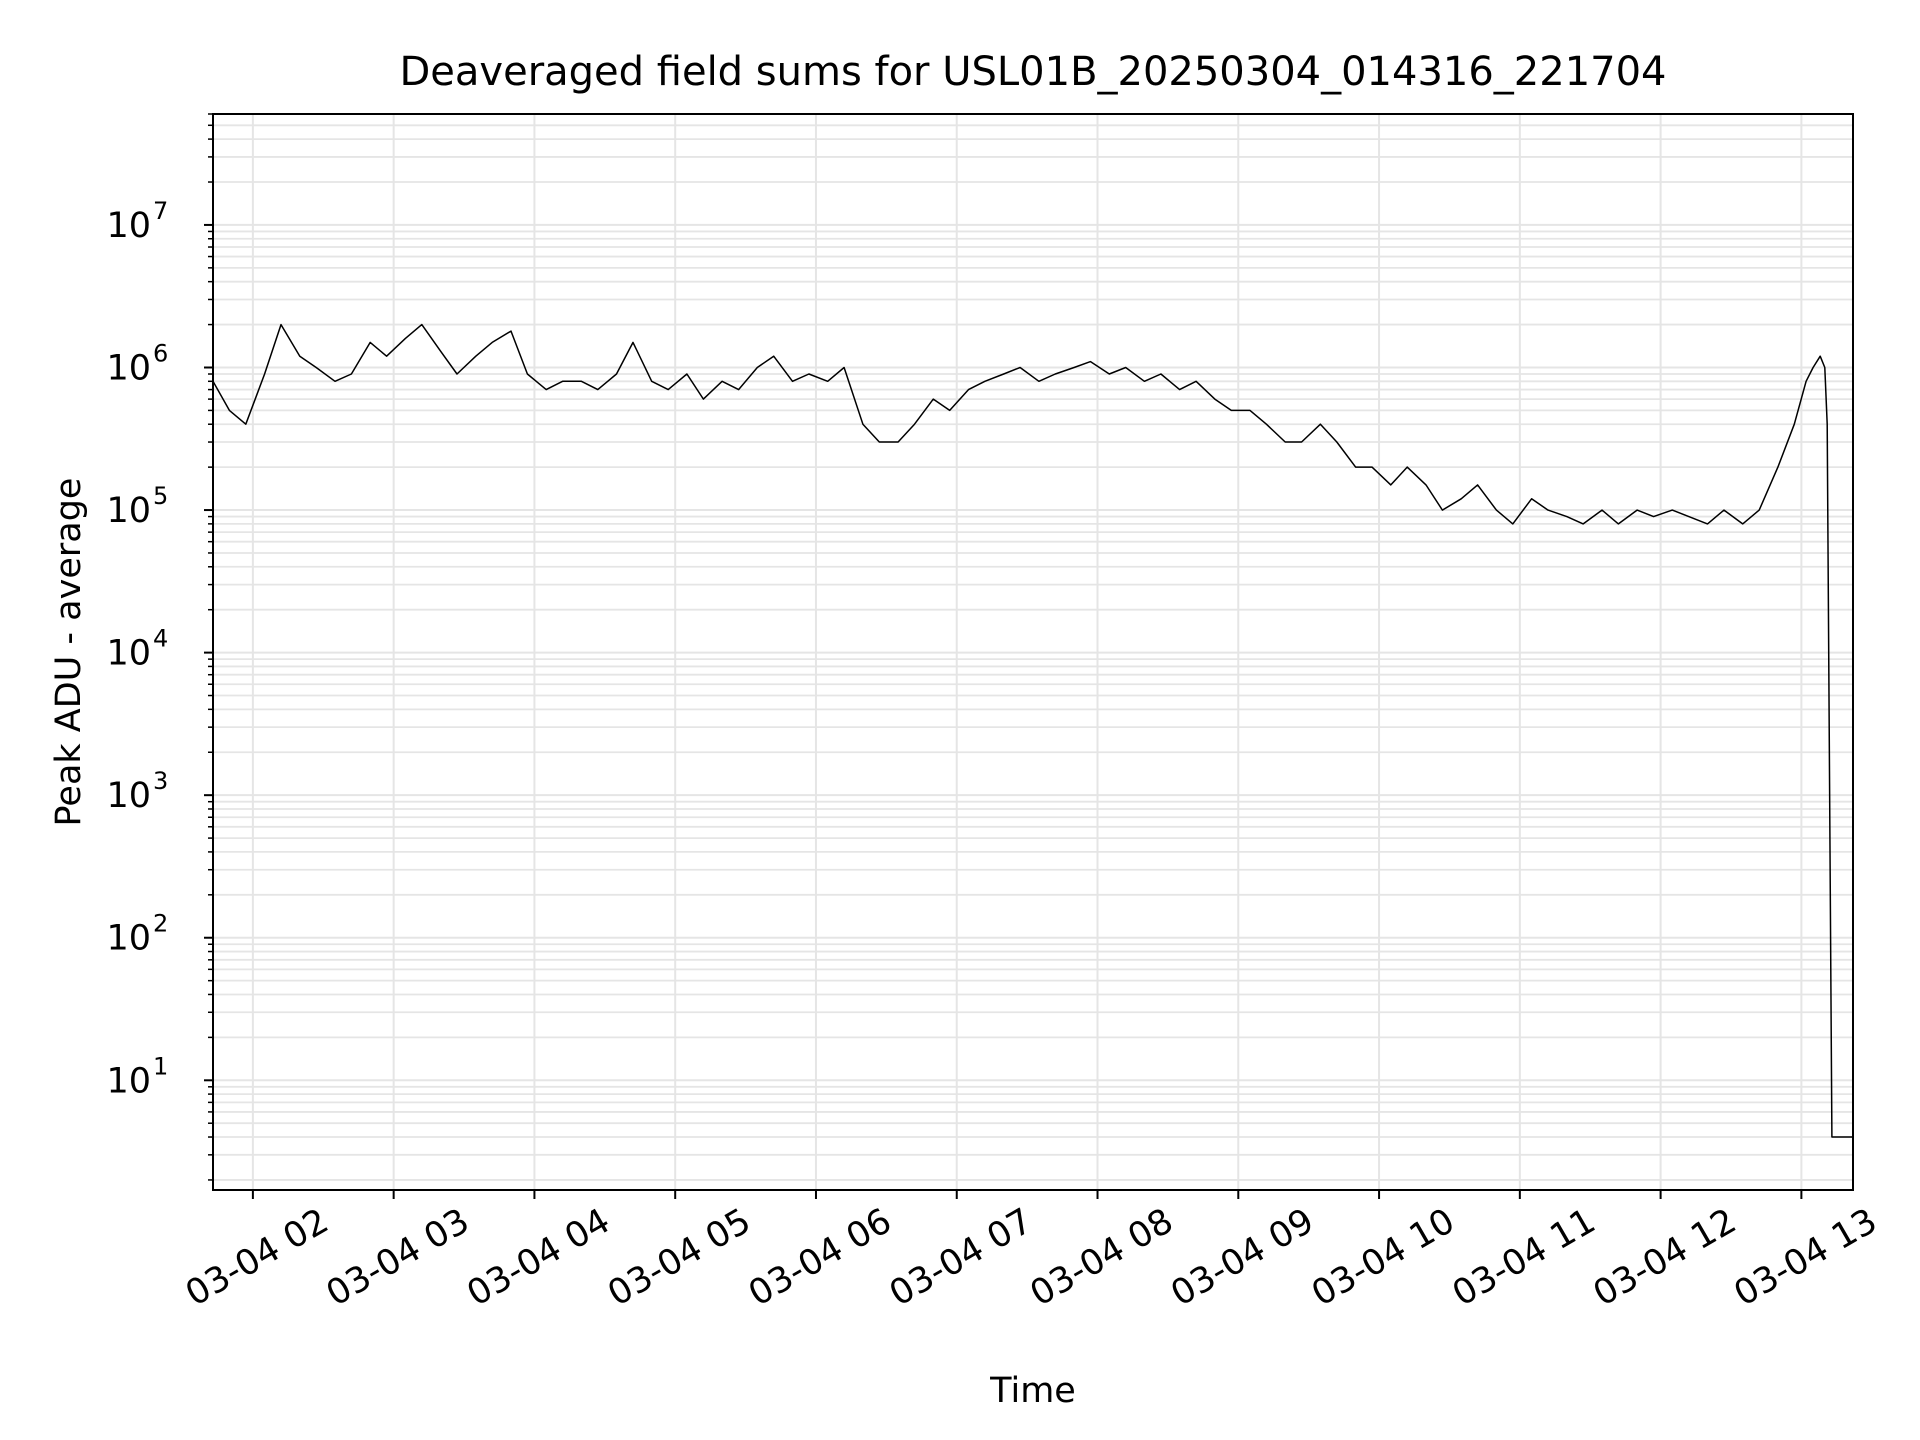 This screenshot has height=1440, width=1920. Describe the element at coordinates (160, 924) in the screenshot. I see `y-tick-exponent: 2` at that location.